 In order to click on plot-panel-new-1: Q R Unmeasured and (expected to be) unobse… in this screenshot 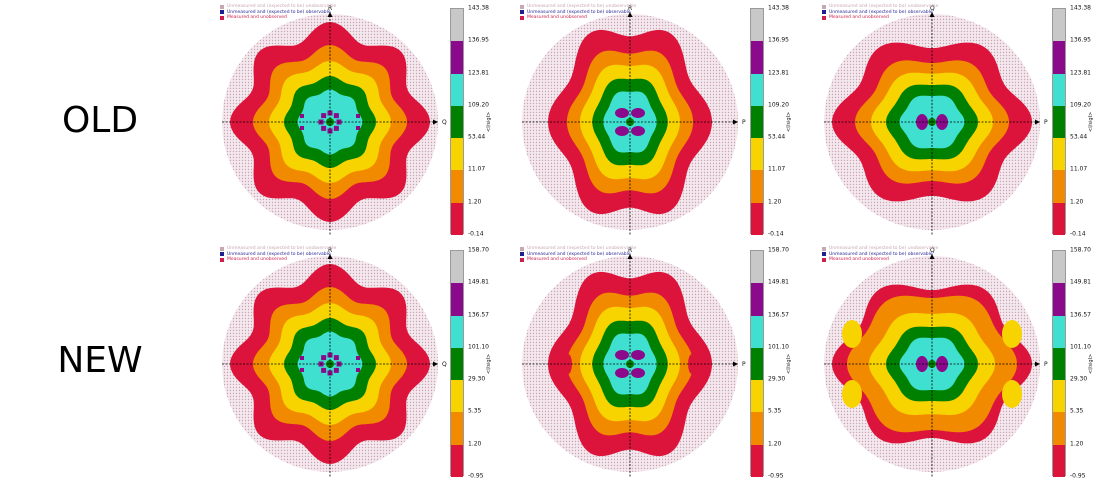, I will do `click(358, 362)`.